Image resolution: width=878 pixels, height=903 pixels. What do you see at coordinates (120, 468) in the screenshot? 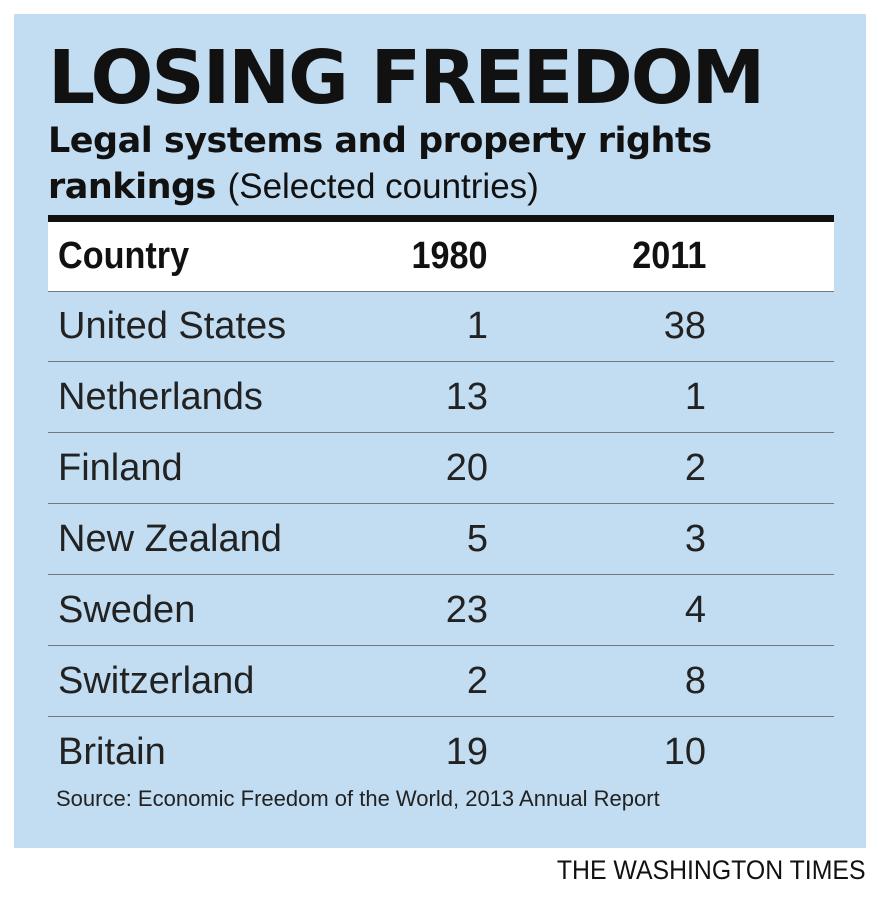
I see `cell-country: Finland` at bounding box center [120, 468].